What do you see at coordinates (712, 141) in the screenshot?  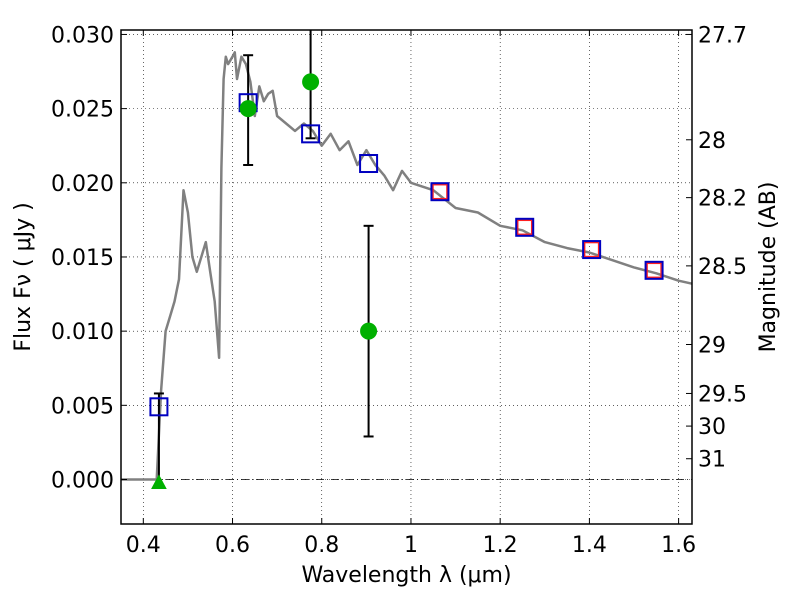 I see `magnitude-tick-label: 28` at bounding box center [712, 141].